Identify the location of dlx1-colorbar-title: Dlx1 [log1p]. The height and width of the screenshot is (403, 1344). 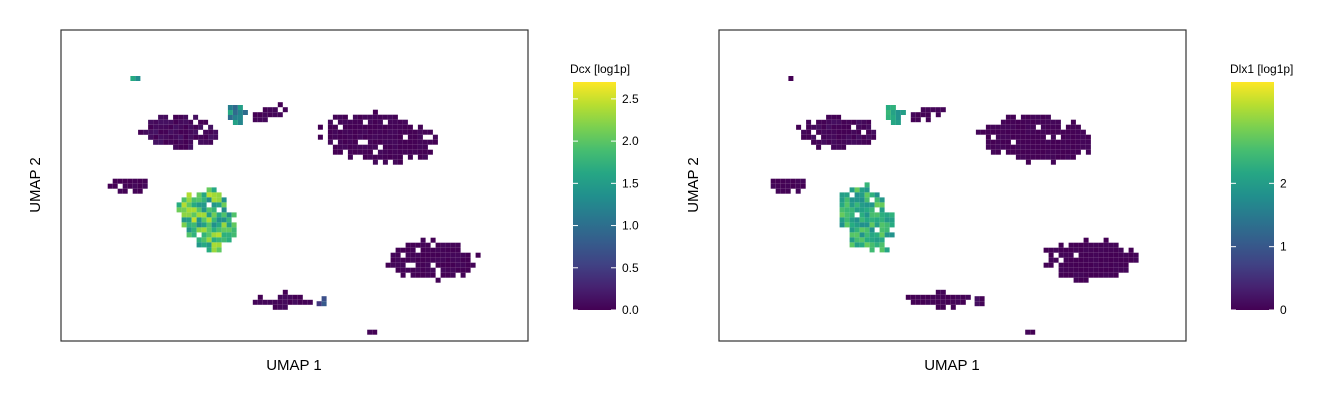
(1261, 69).